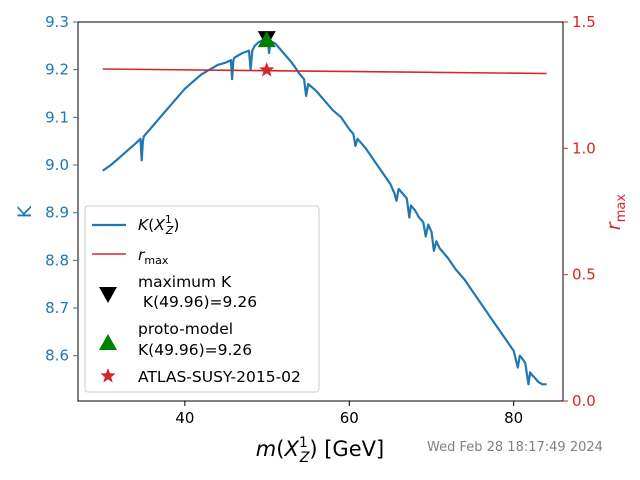 The width and height of the screenshot is (640, 480). Describe the element at coordinates (515, 447) in the screenshot. I see `timestamp: Wed Feb 28 18:17:49 2024` at that location.